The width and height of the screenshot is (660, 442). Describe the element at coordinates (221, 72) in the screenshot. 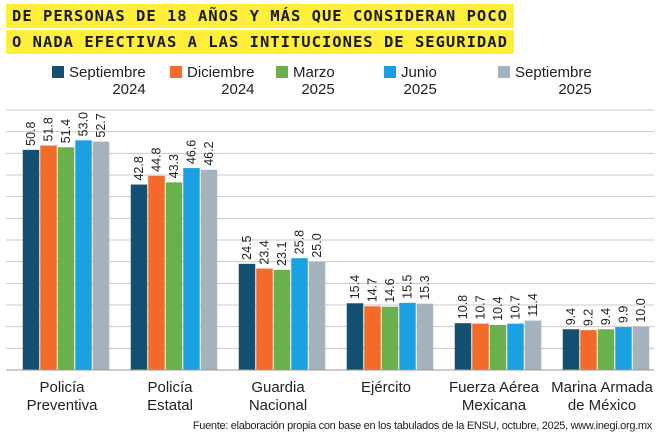

I see `legend-label: Diciembre` at that location.